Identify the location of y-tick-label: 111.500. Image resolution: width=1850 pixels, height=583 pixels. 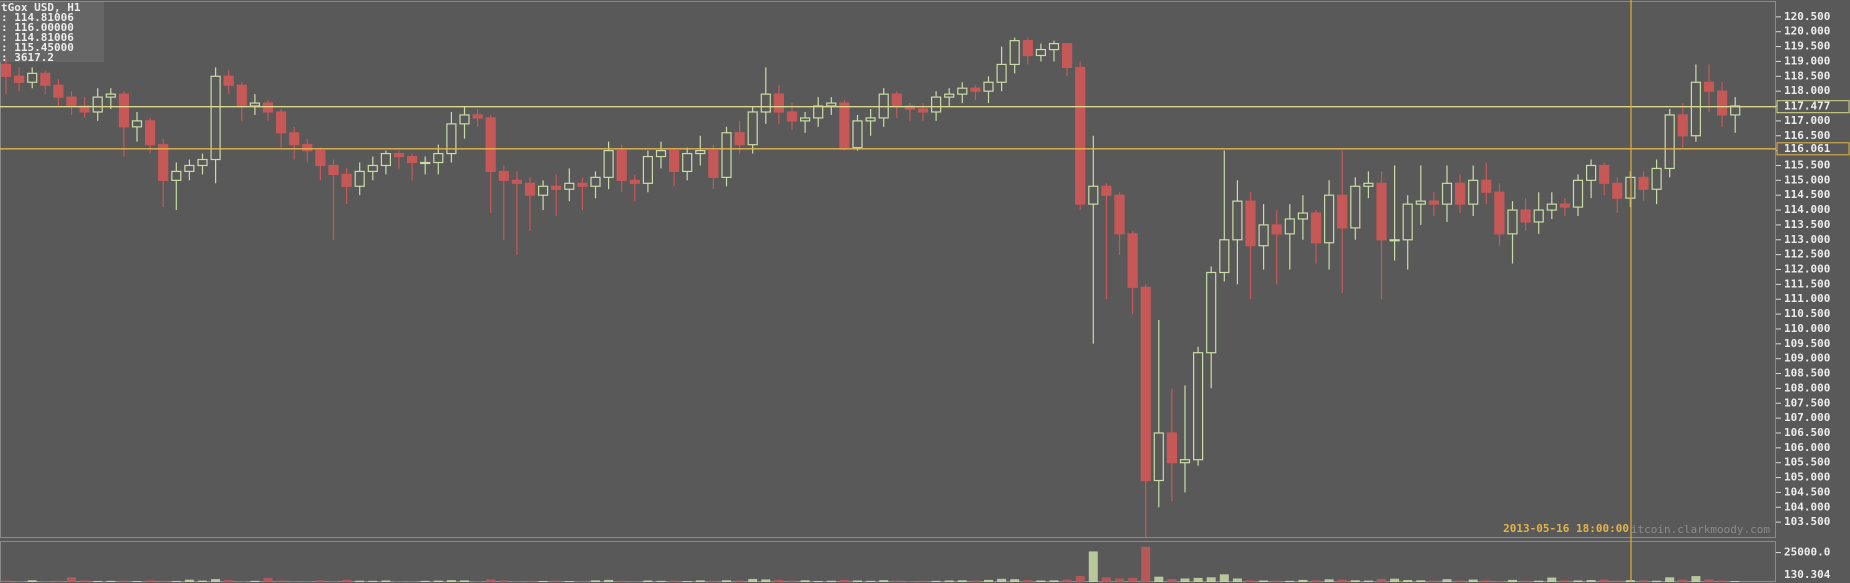
(1807, 283).